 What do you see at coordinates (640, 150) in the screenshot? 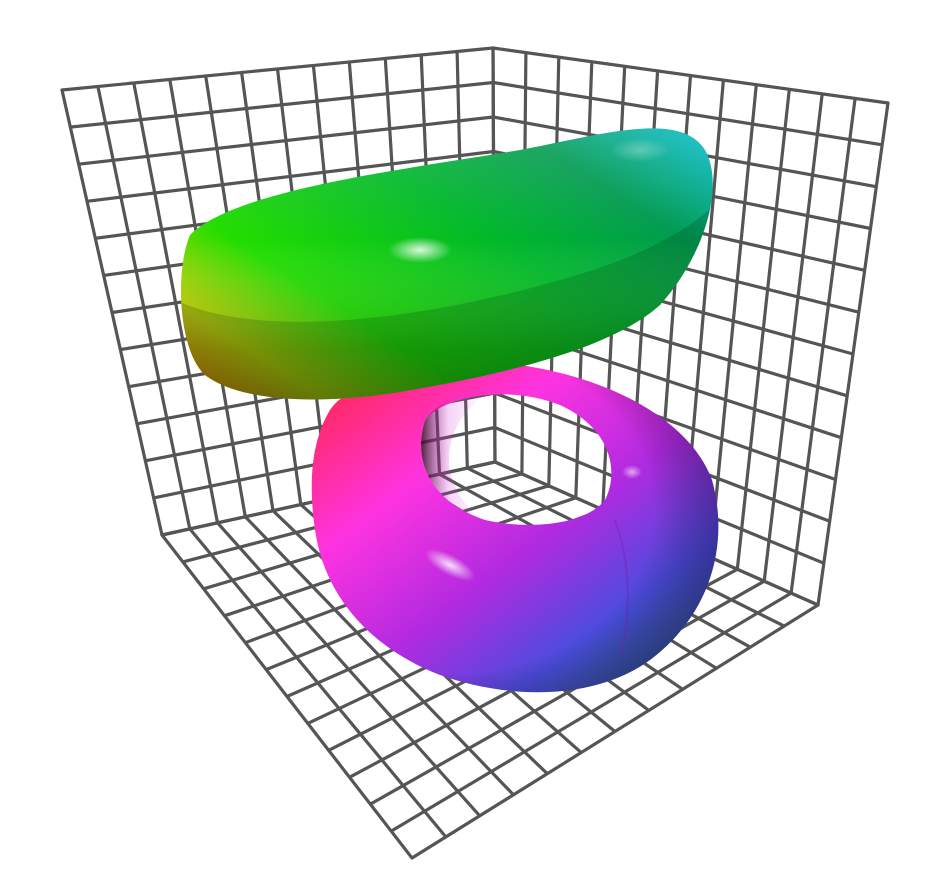
I see `upper-torus-highlight-soft` at bounding box center [640, 150].